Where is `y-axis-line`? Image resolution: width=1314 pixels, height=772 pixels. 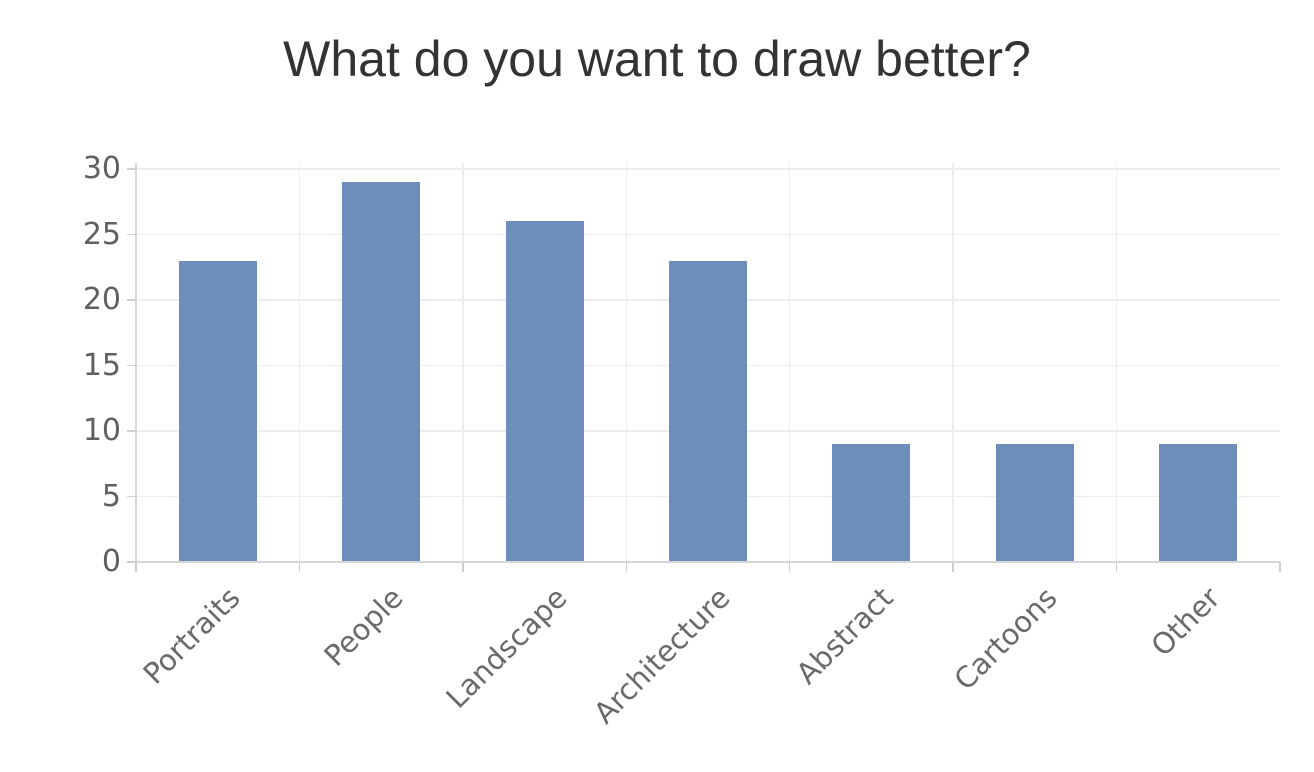 y-axis-line is located at coordinates (136, 367).